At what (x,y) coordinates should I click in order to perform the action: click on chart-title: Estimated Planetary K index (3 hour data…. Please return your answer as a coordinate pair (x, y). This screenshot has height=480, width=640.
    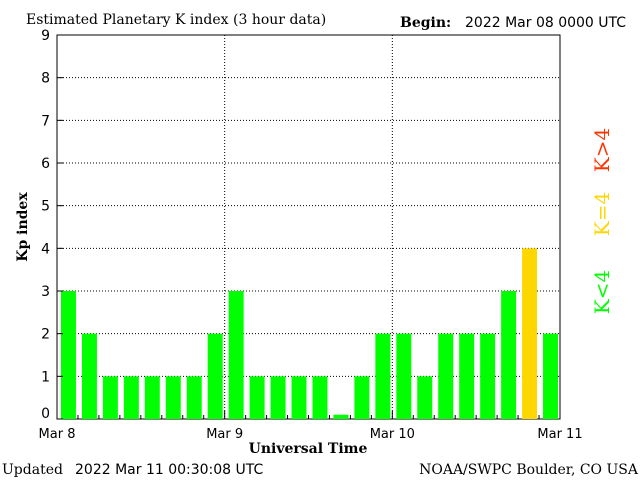
    Looking at the image, I should click on (176, 20).